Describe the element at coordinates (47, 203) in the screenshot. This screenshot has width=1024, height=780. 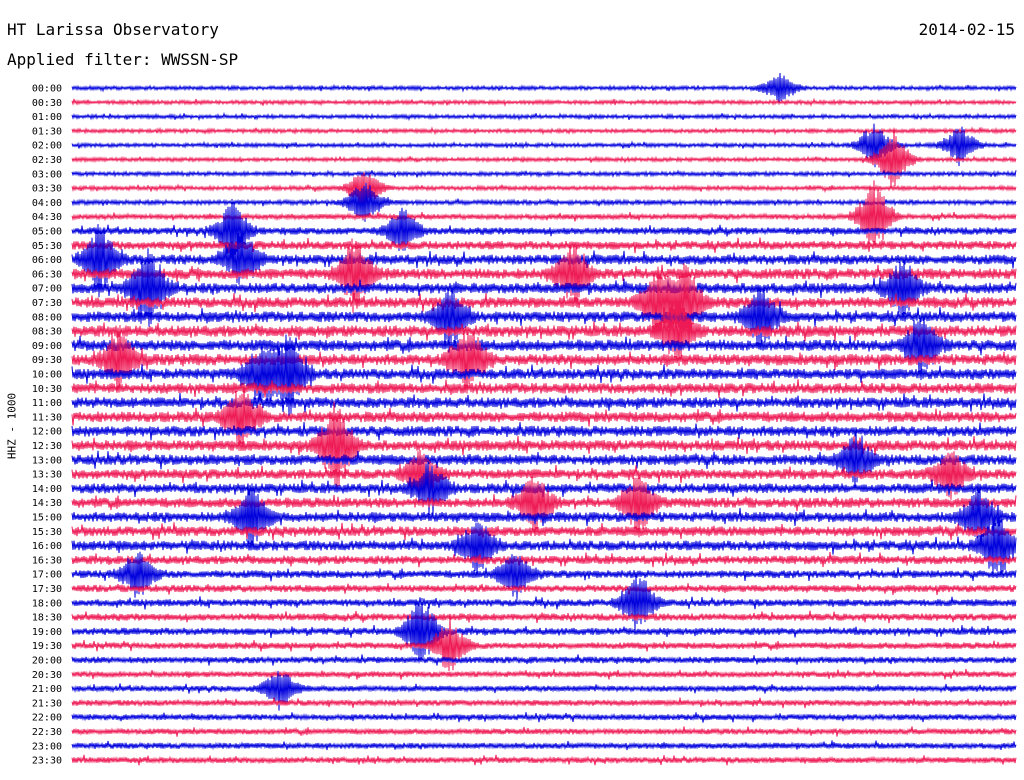
I see `time-label-0400: 04:00` at that location.